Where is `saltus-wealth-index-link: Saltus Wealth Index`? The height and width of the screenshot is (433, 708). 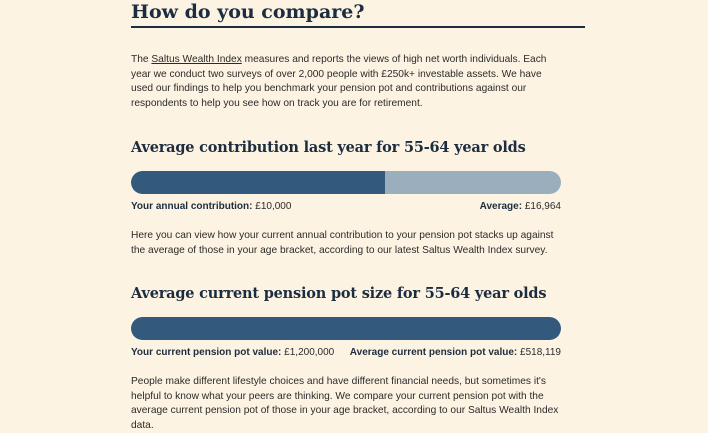
saltus-wealth-index-link: Saltus Wealth Index is located at coordinates (196, 59).